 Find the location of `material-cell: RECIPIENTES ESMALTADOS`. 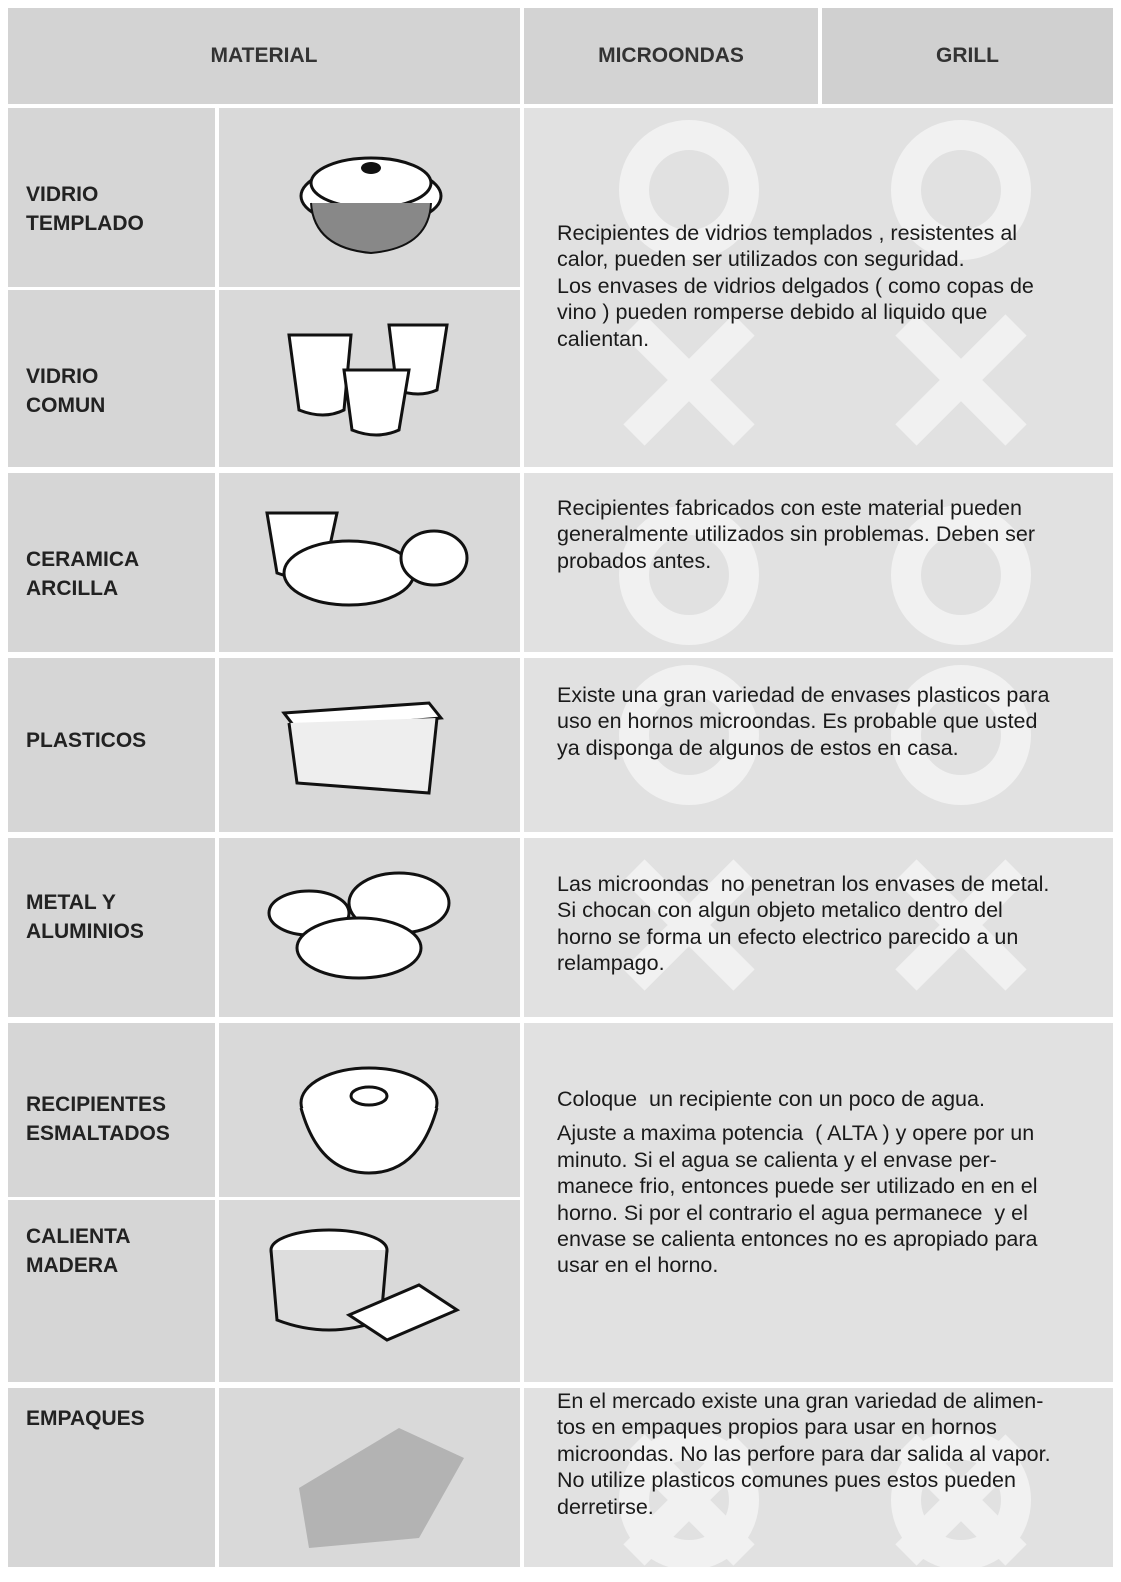

material-cell: RECIPIENTES ESMALTADOS is located at coordinates (111, 1110).